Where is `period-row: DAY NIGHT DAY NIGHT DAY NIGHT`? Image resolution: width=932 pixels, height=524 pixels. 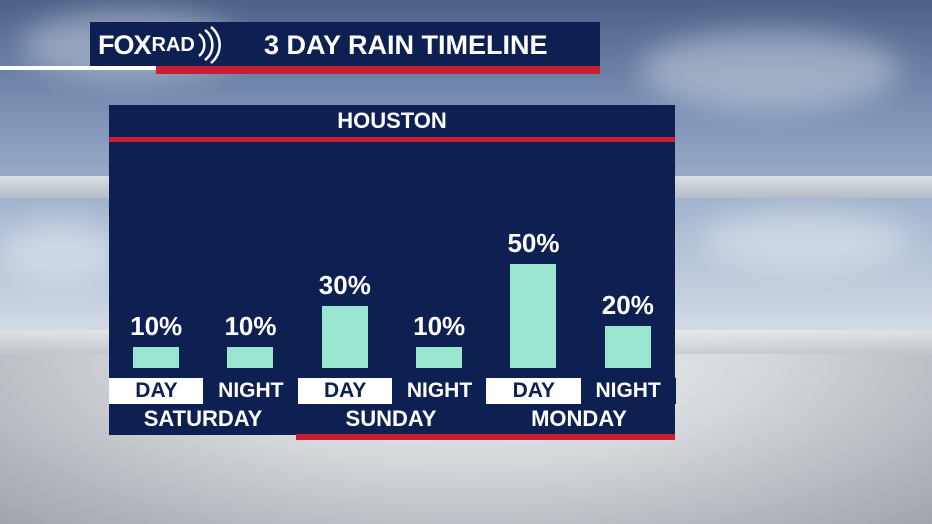 period-row: DAY NIGHT DAY NIGHT DAY NIGHT is located at coordinates (392, 391).